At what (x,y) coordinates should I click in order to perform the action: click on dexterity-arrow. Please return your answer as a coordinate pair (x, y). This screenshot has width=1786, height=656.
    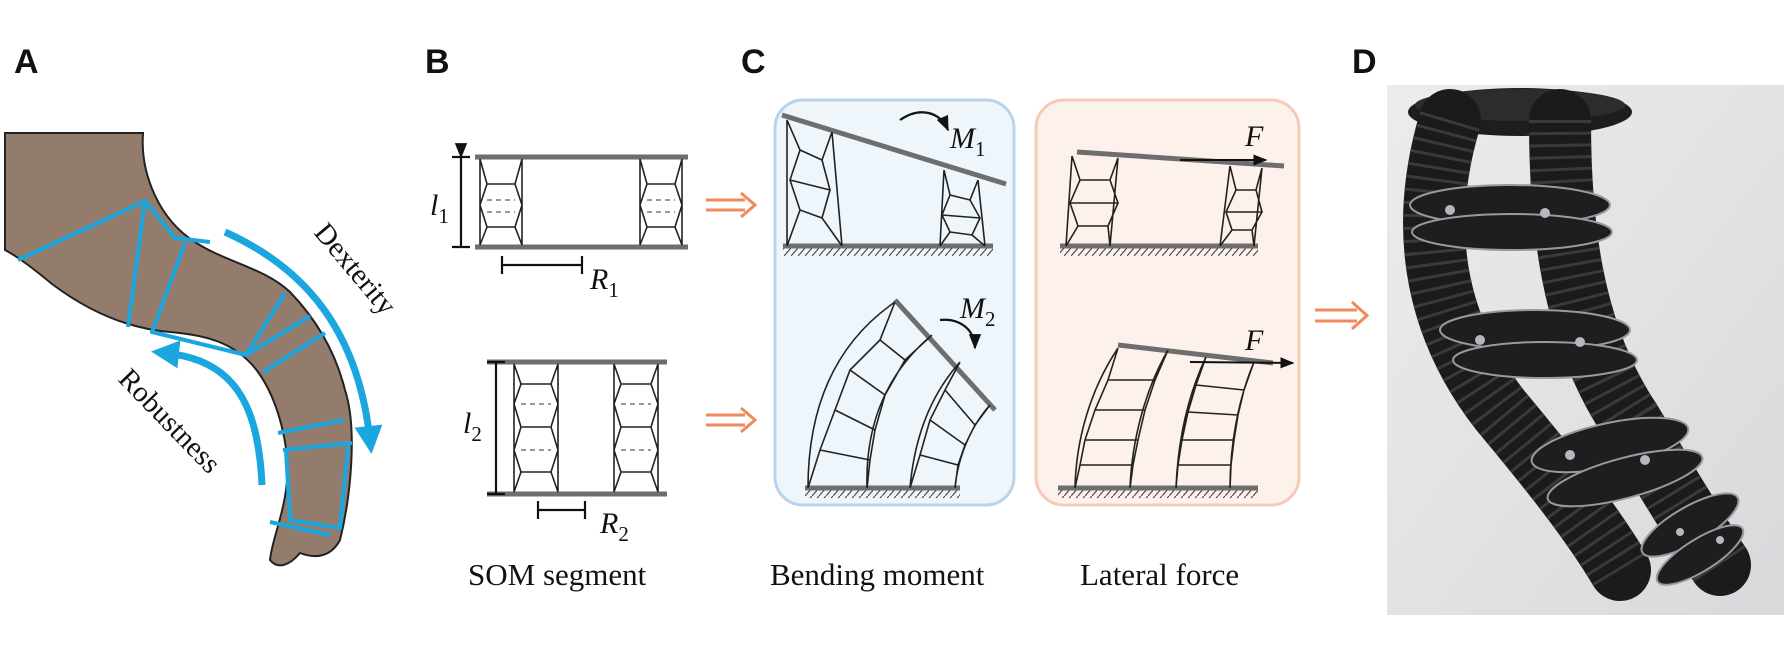
    Looking at the image, I should click on (303, 341).